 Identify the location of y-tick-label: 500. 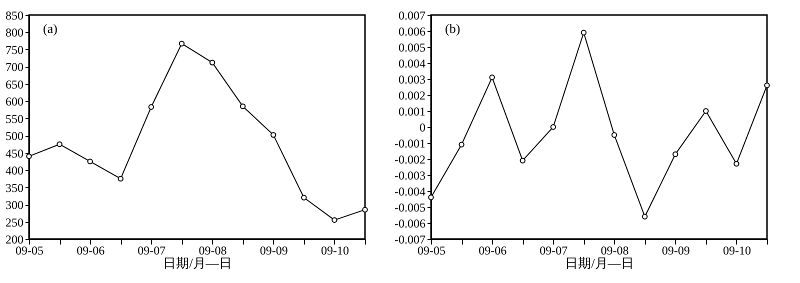
(15, 136).